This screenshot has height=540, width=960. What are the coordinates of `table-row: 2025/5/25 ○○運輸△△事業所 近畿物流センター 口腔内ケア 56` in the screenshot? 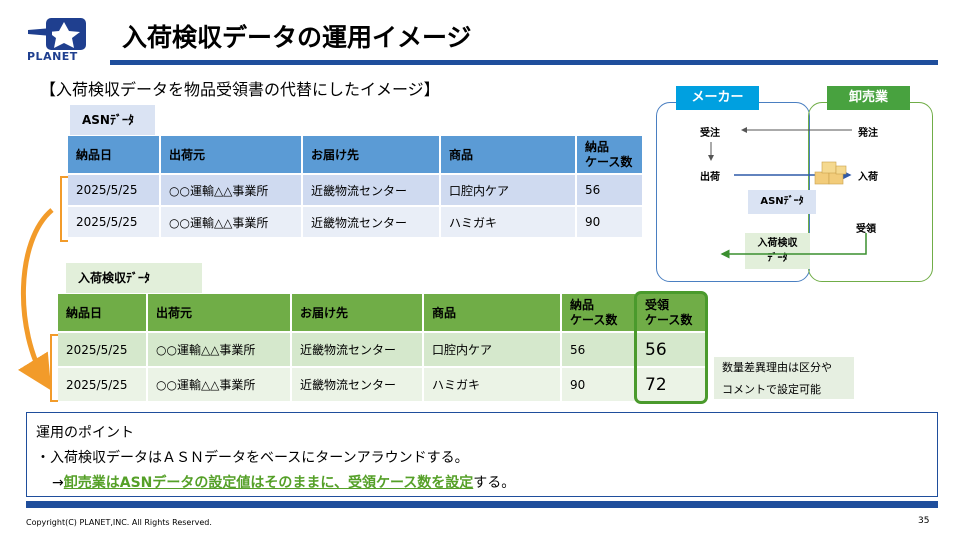 It's located at (356, 190).